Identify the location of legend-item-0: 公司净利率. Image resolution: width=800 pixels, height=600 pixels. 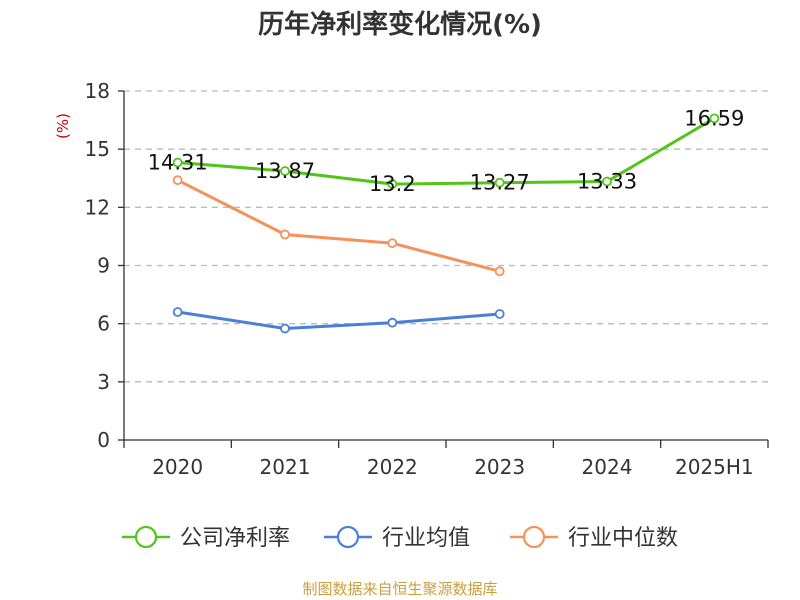
(206, 538).